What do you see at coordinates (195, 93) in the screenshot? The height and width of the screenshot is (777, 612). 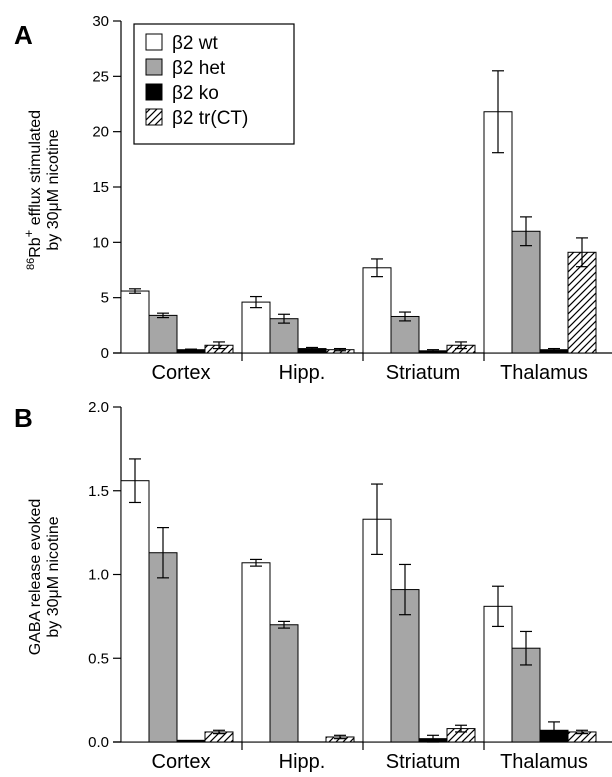 I see `legend-label: β2 ko` at bounding box center [195, 93].